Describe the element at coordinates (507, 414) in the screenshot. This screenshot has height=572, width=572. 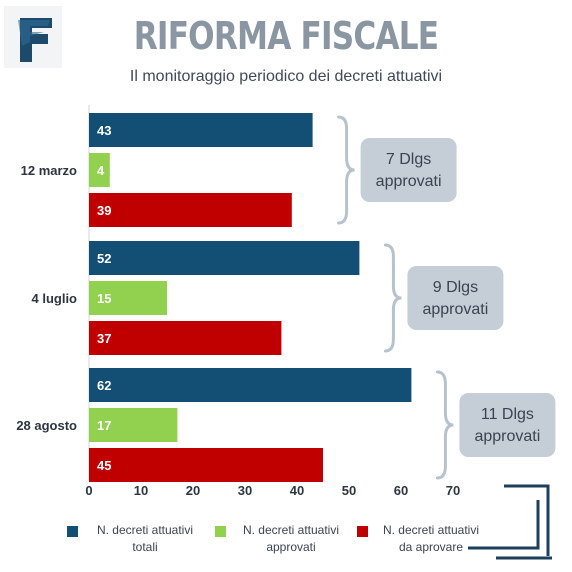
I see `callout-line1: 11 Dlgs` at that location.